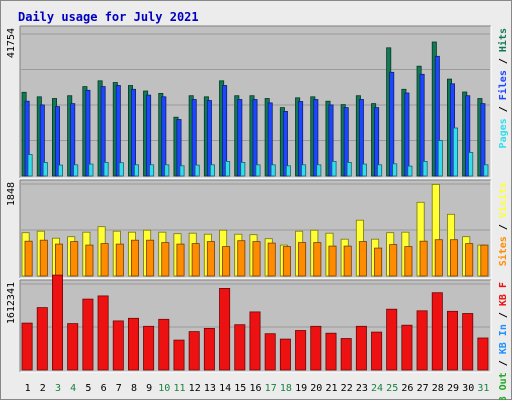  Describe the element at coordinates (11, 303) in the screenshot. I see `panel-max-label: 1612341` at that location.